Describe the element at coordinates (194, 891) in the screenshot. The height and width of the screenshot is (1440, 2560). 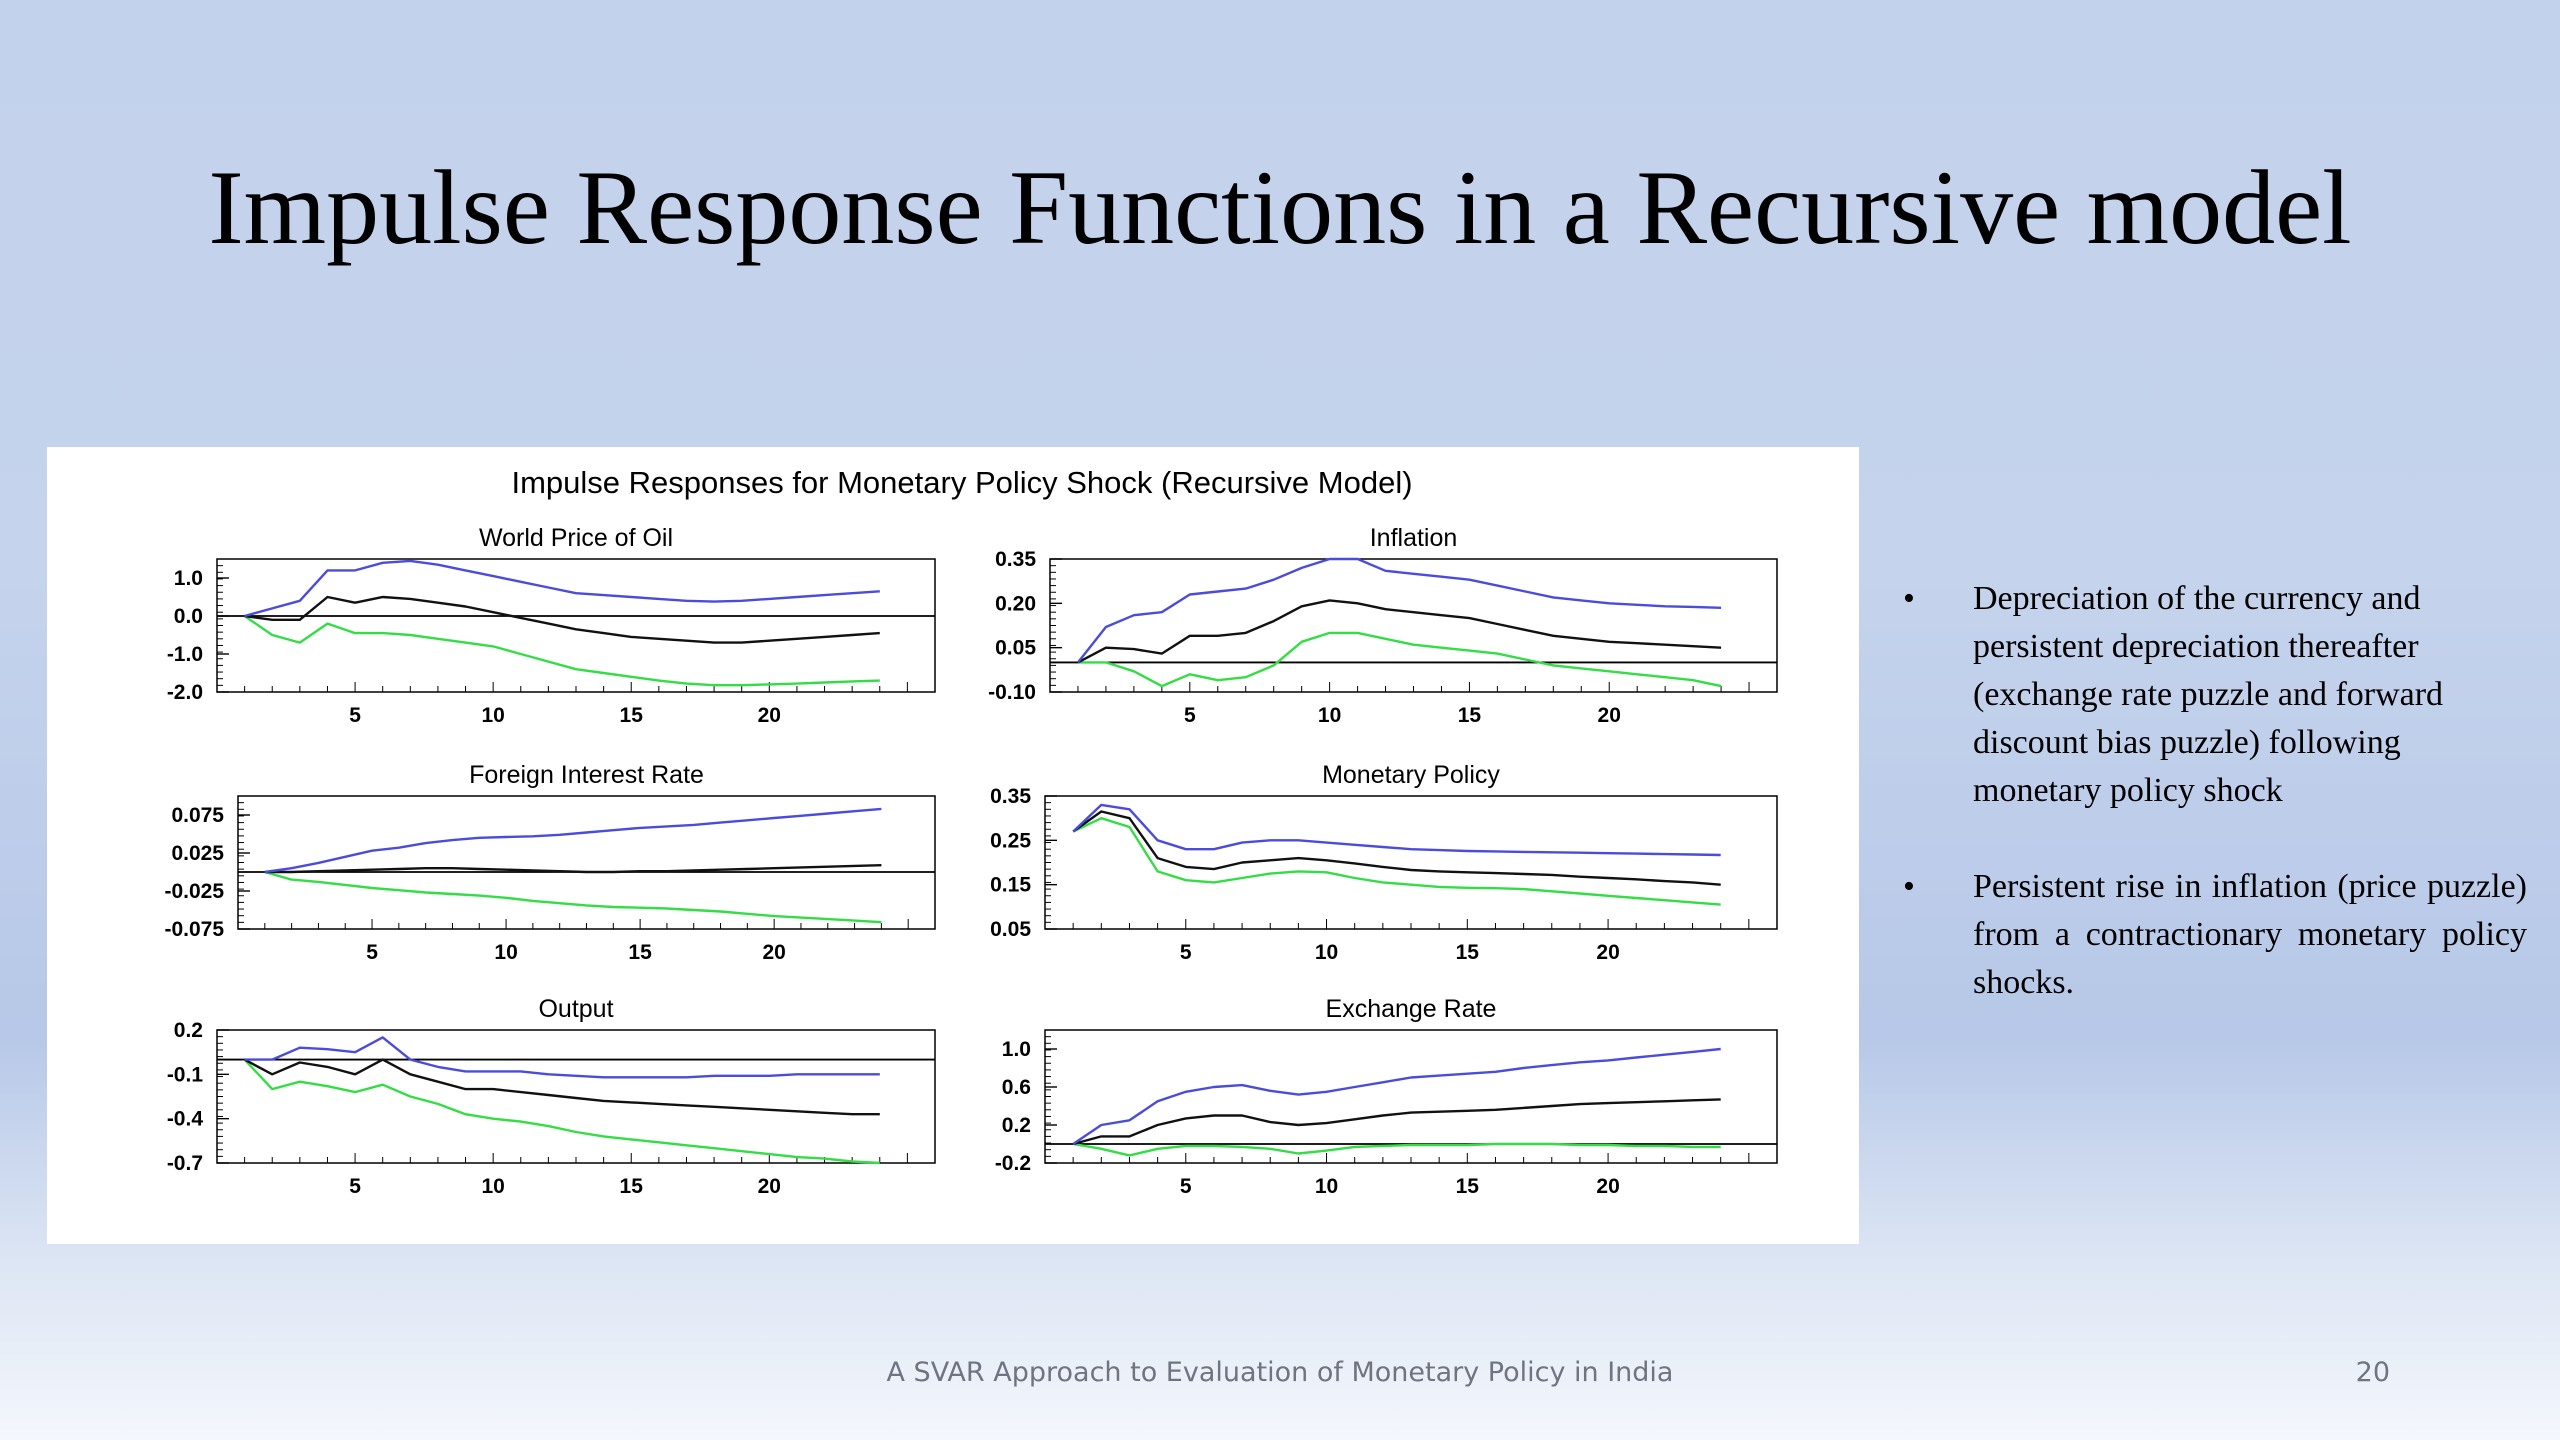
I see `y-tick-label: -0.025` at that location.